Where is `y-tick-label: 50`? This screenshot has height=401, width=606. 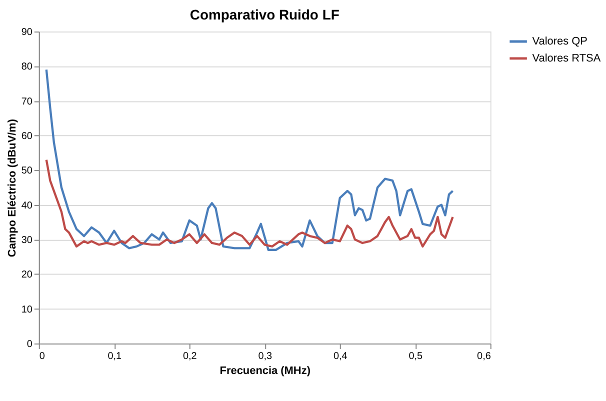
y-tick-label: 50 is located at coordinates (27, 171).